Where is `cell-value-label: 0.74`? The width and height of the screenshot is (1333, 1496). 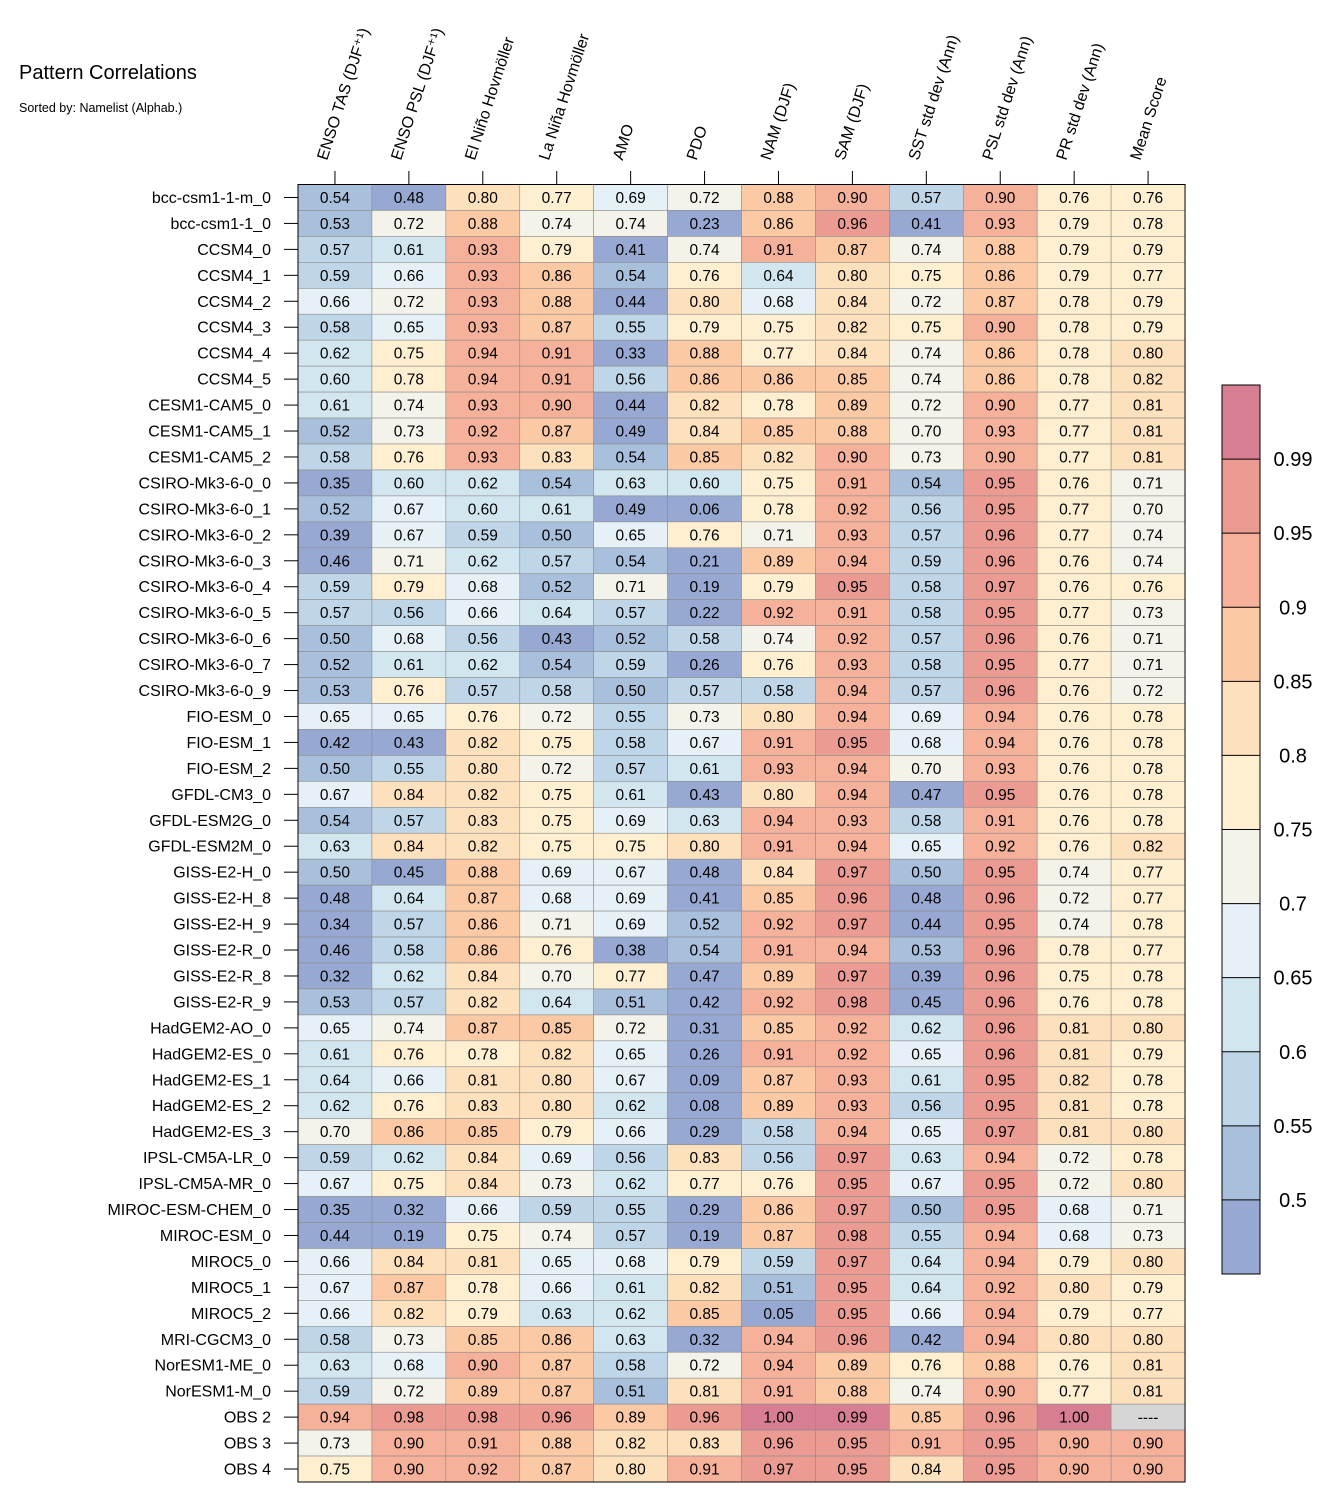 cell-value-label: 0.74 is located at coordinates (1074, 873).